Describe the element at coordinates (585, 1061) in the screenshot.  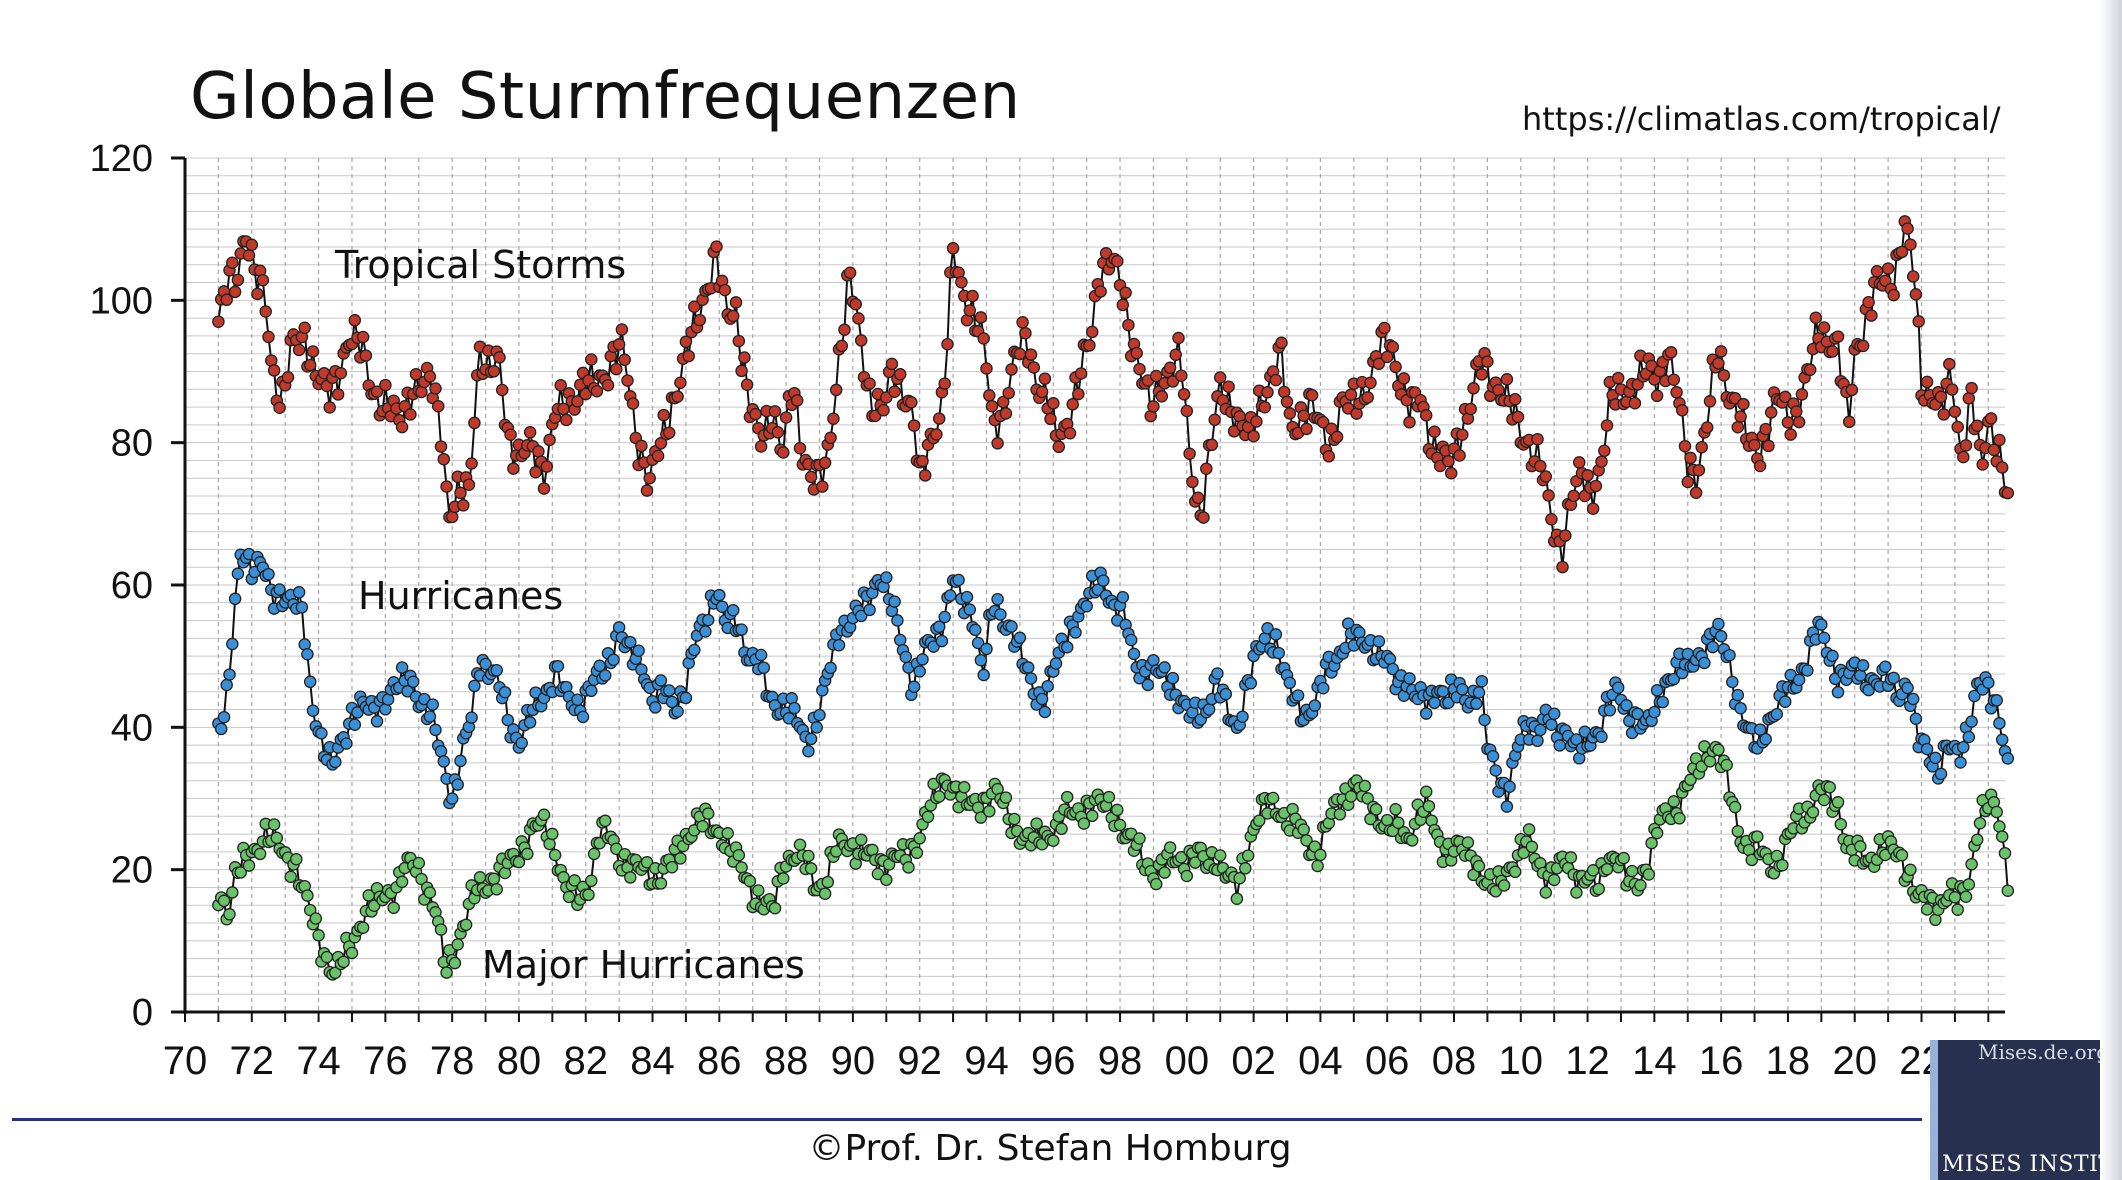
I see `x-tick-label: 82` at that location.